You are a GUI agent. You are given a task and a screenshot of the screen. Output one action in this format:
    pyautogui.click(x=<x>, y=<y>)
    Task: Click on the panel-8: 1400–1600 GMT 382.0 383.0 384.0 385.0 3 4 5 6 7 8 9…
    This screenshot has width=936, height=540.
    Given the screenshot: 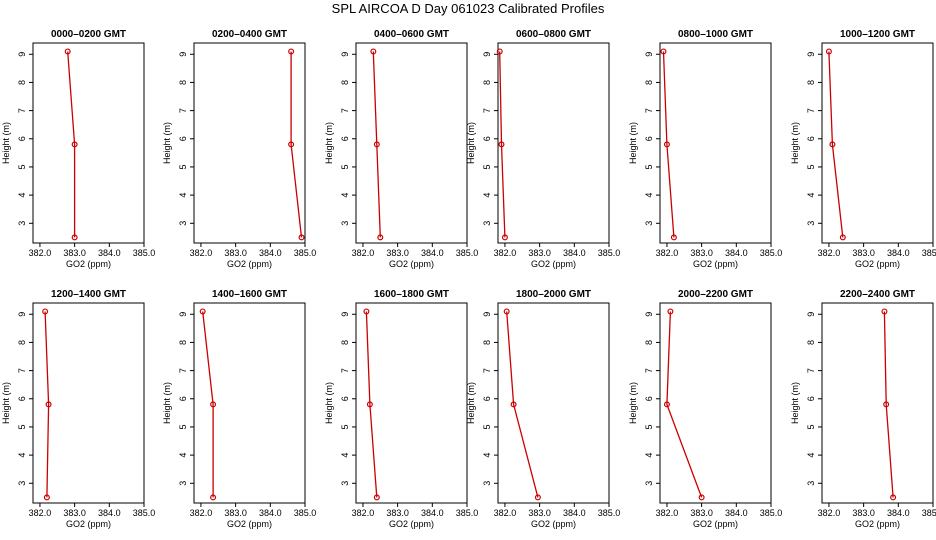 What is the action you would take?
    pyautogui.click(x=239, y=409)
    